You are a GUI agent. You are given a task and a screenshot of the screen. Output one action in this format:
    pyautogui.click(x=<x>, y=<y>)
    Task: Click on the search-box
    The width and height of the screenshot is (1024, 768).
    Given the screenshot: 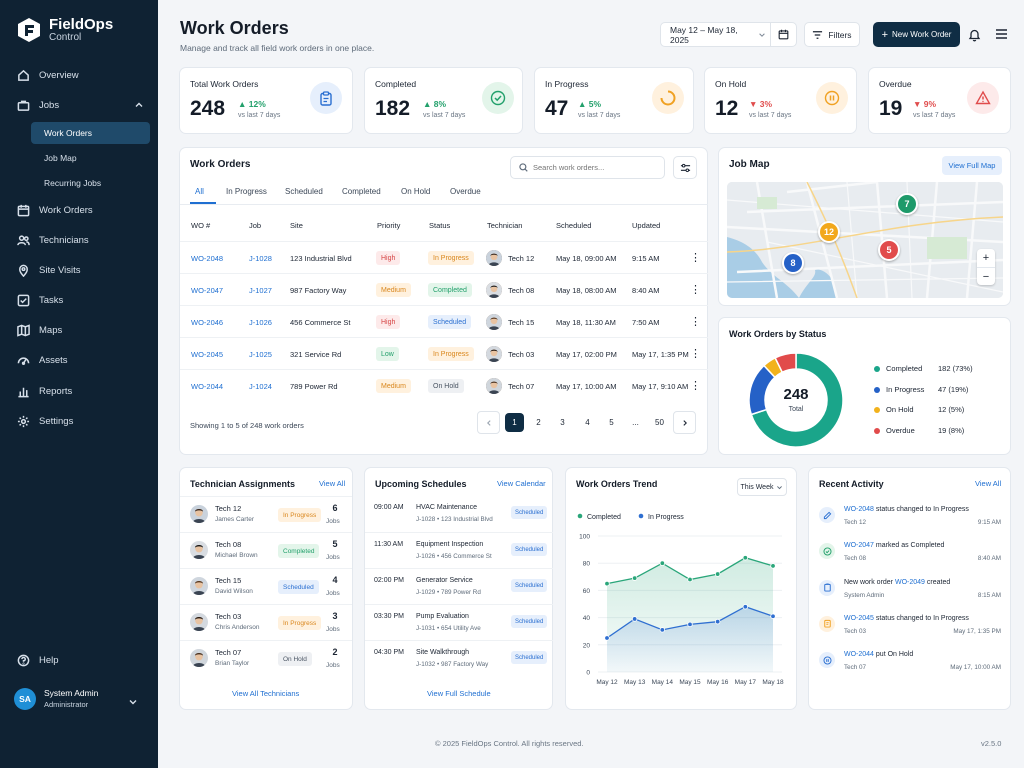 What is the action you would take?
    pyautogui.click(x=587, y=167)
    